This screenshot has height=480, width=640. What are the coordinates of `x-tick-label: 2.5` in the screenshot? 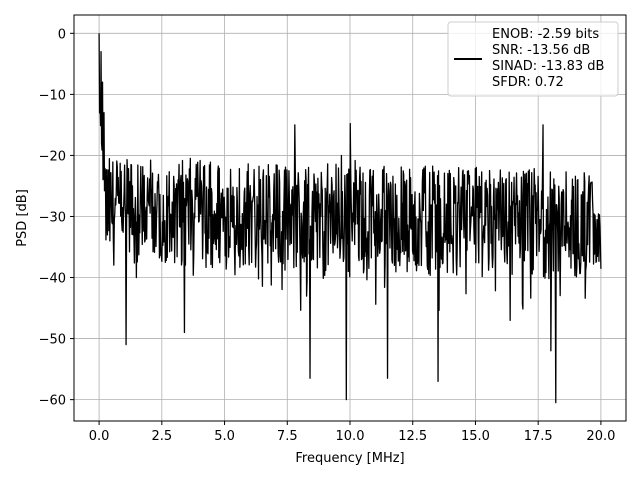 It's located at (161, 436).